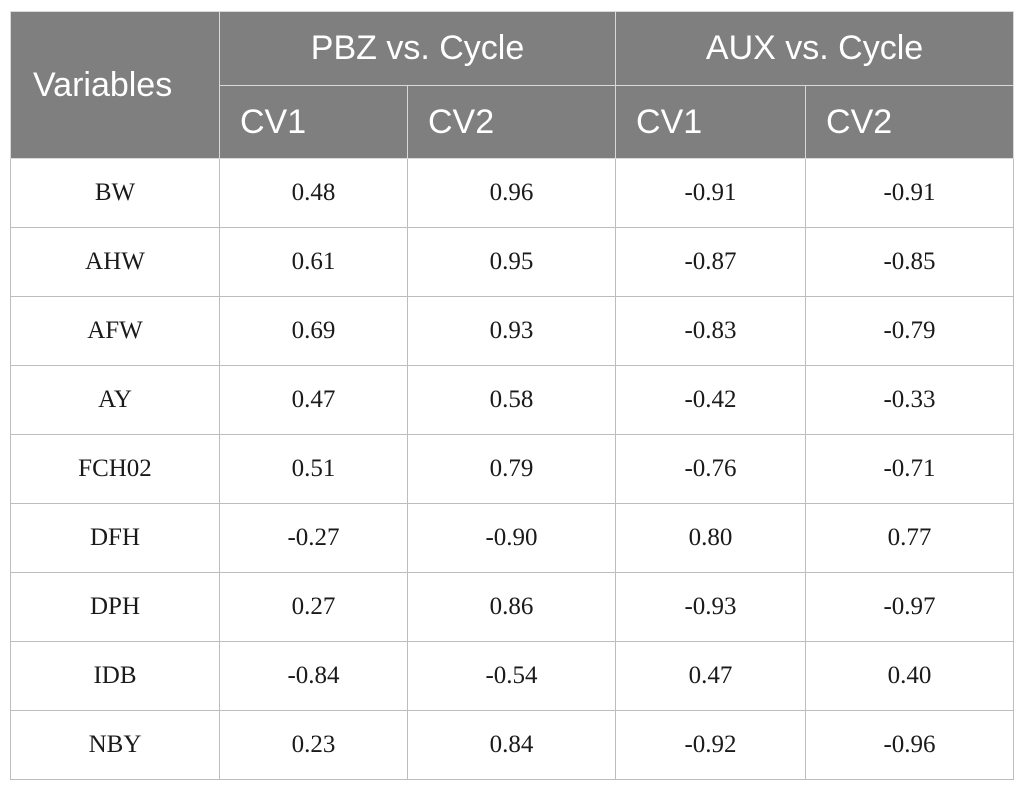 The height and width of the screenshot is (793, 1025). I want to click on value-cell: 0.61, so click(313, 262).